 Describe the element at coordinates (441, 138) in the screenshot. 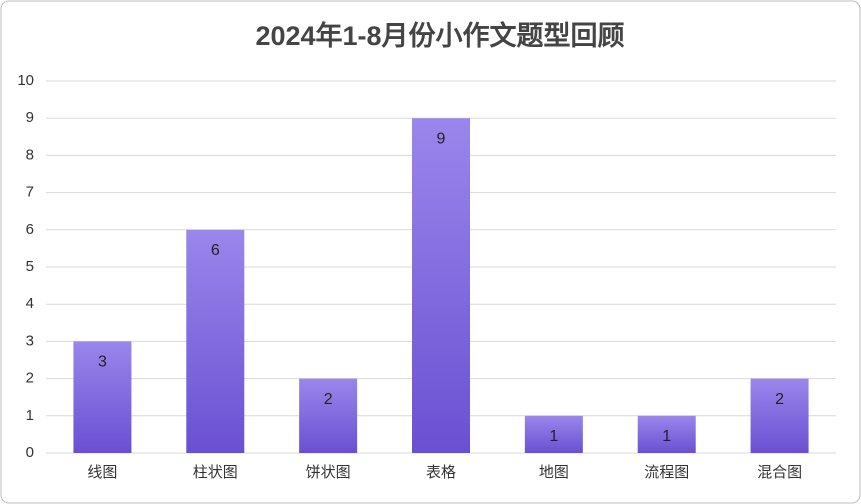

I see `value-label: 9` at that location.